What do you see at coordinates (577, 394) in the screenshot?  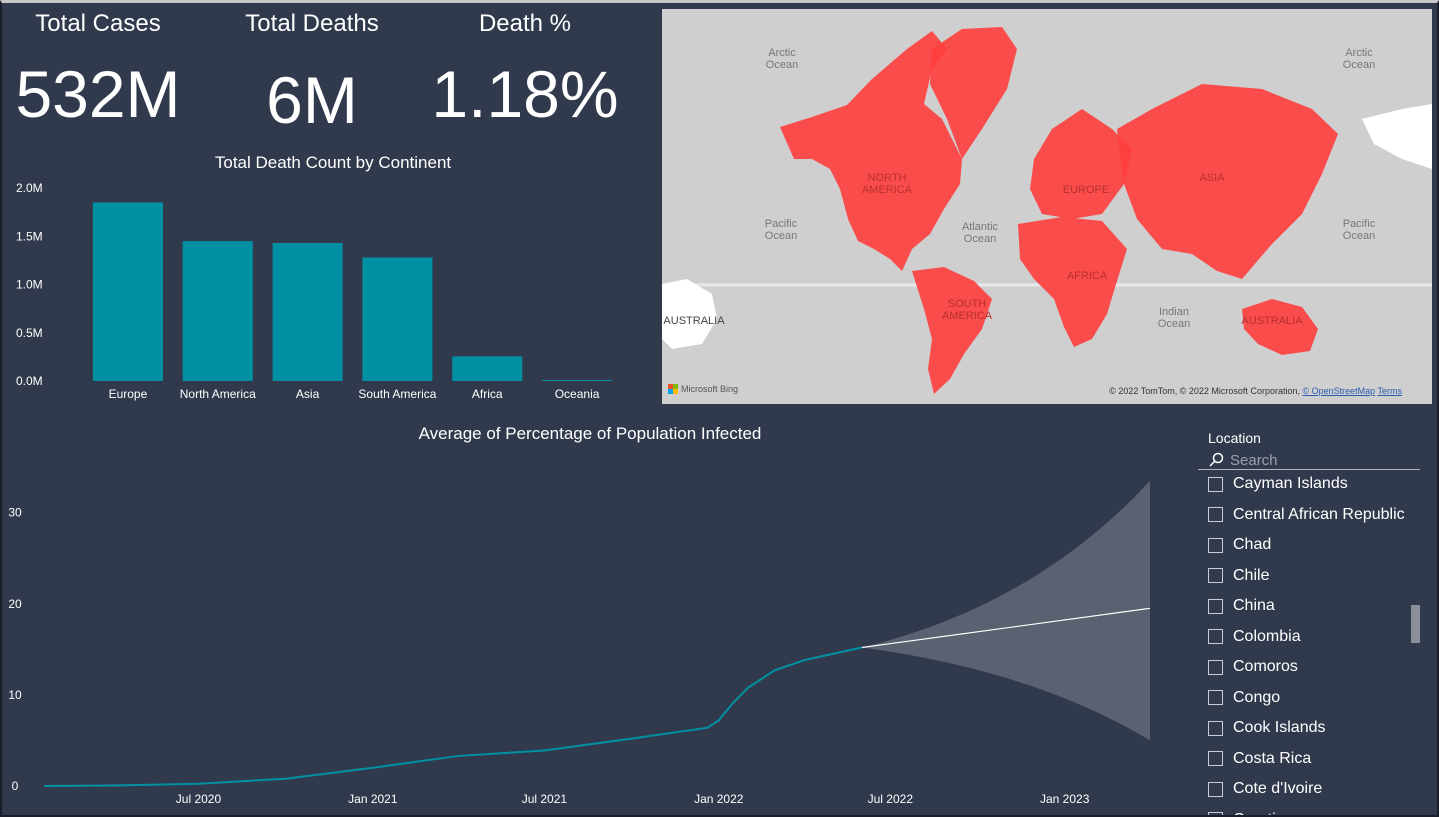 I see `x-tick-label: Oceania` at bounding box center [577, 394].